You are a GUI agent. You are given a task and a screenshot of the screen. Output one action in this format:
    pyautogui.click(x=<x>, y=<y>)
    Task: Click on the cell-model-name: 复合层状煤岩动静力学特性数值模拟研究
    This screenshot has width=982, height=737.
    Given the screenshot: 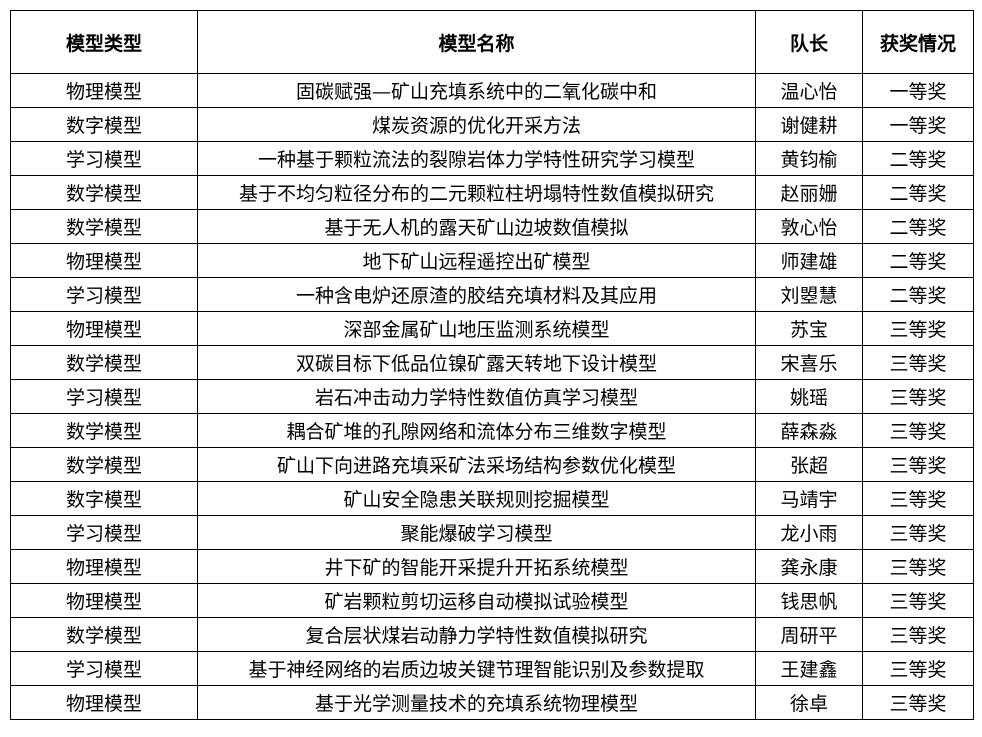 What is the action you would take?
    pyautogui.click(x=476, y=634)
    